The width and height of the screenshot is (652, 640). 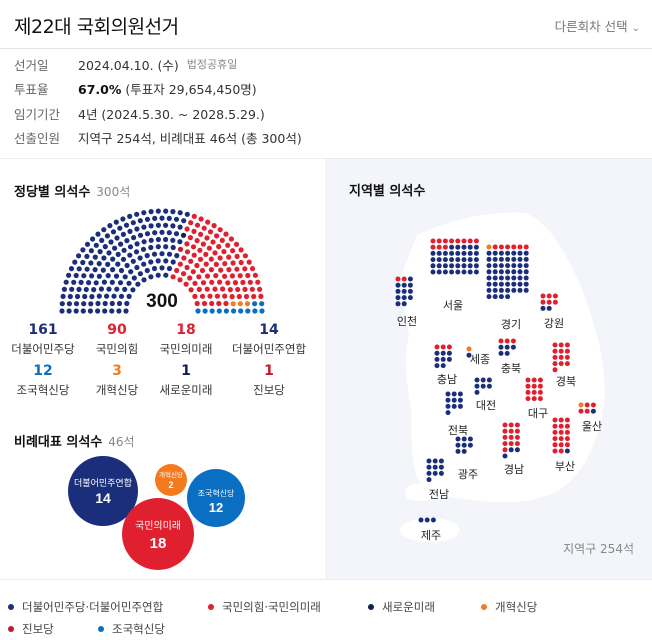 What do you see at coordinates (454, 275) in the screenshot?
I see `region-block: 서울` at bounding box center [454, 275].